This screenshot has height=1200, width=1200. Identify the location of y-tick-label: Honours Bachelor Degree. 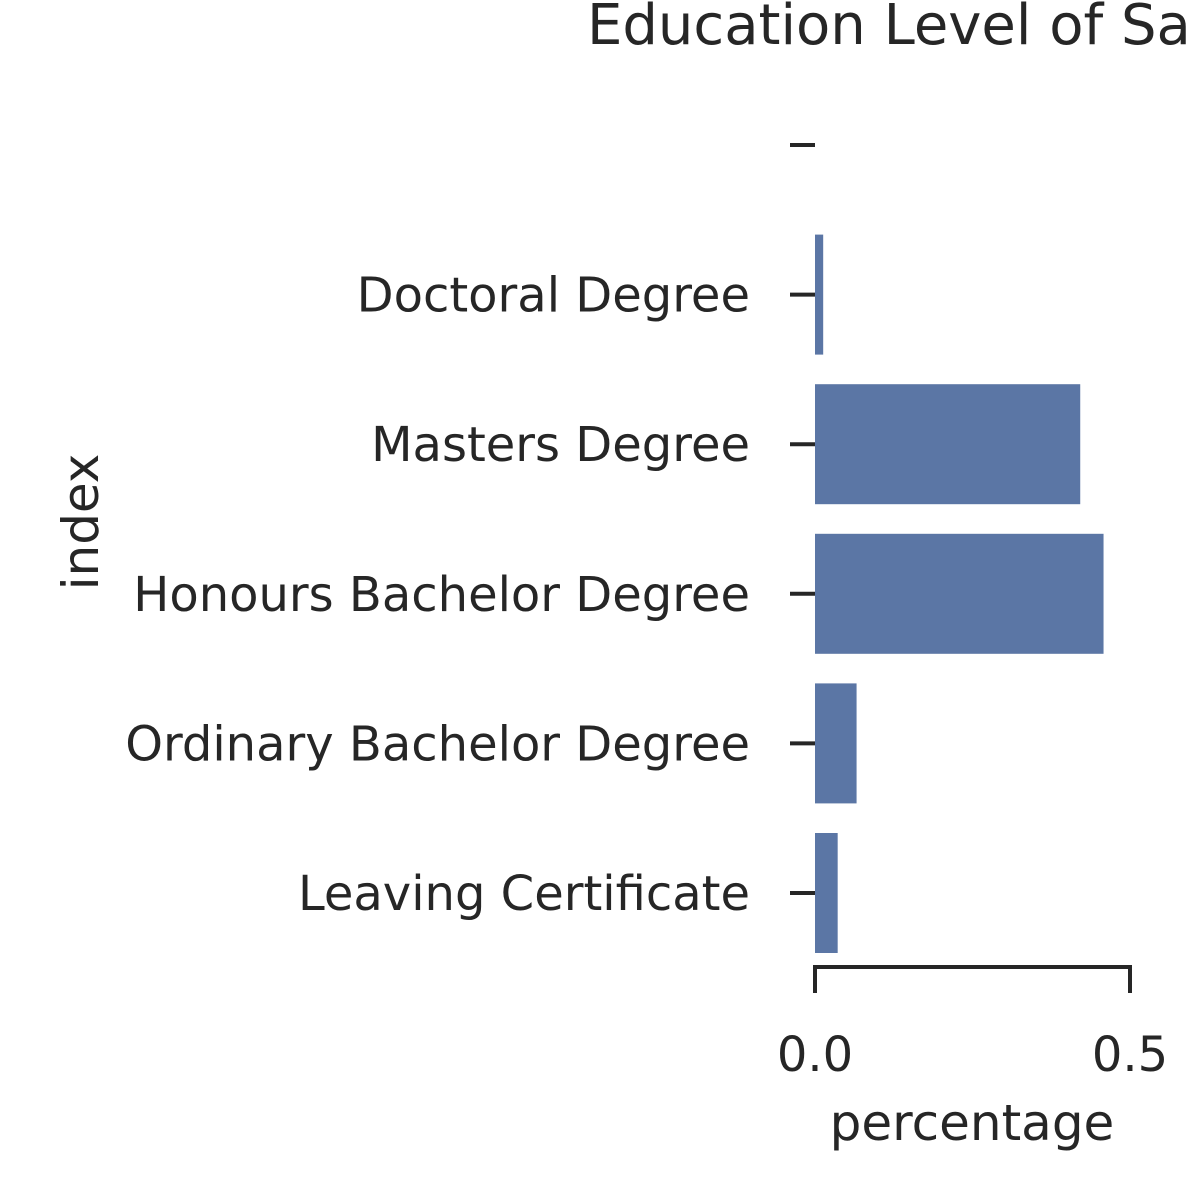
(441, 595).